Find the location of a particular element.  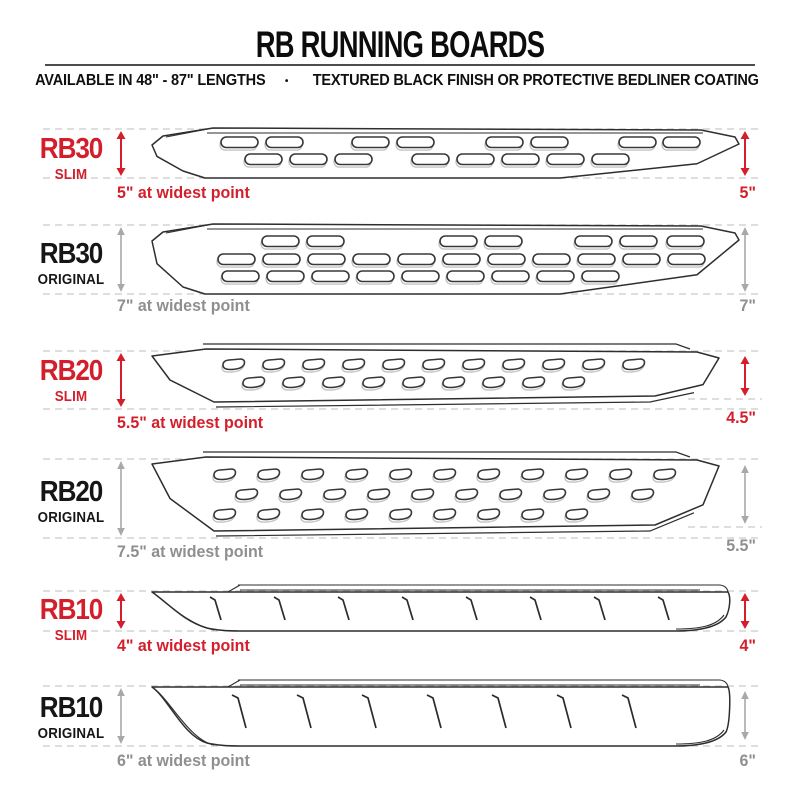

subtitle-lengths: AVAILABLE IN 48" - 87" LENGTHS is located at coordinates (150, 80).